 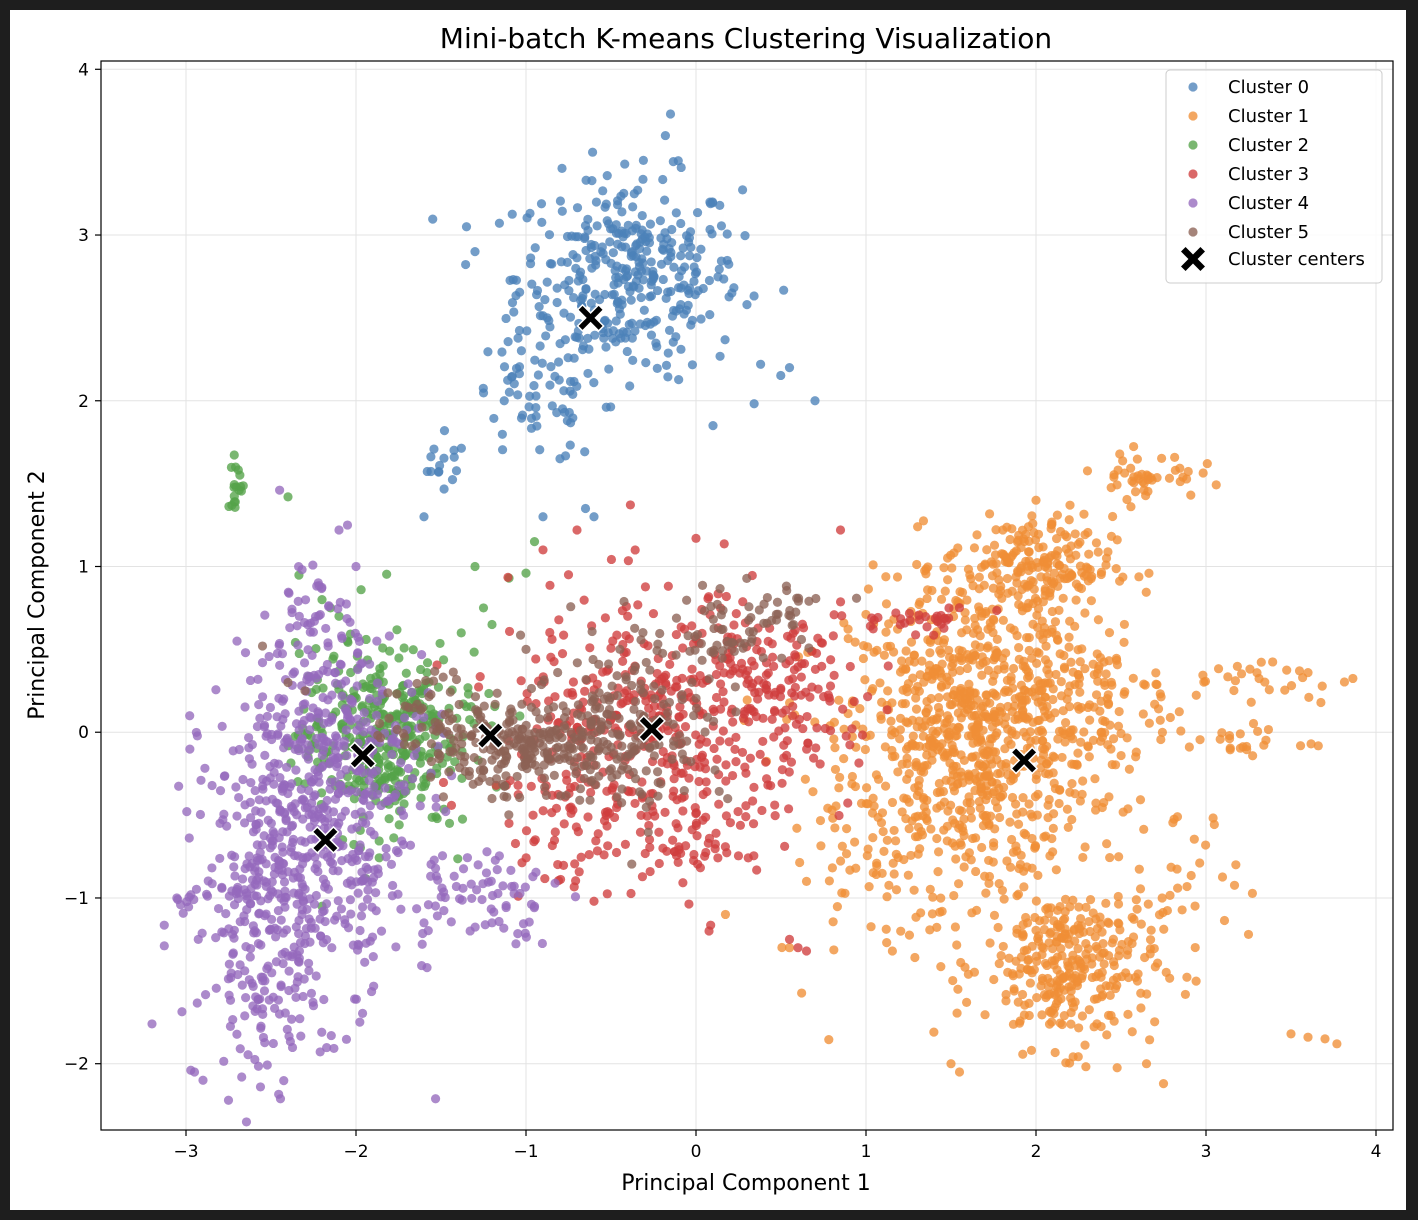 What do you see at coordinates (866, 1152) in the screenshot?
I see `x-tick-label: 1` at bounding box center [866, 1152].